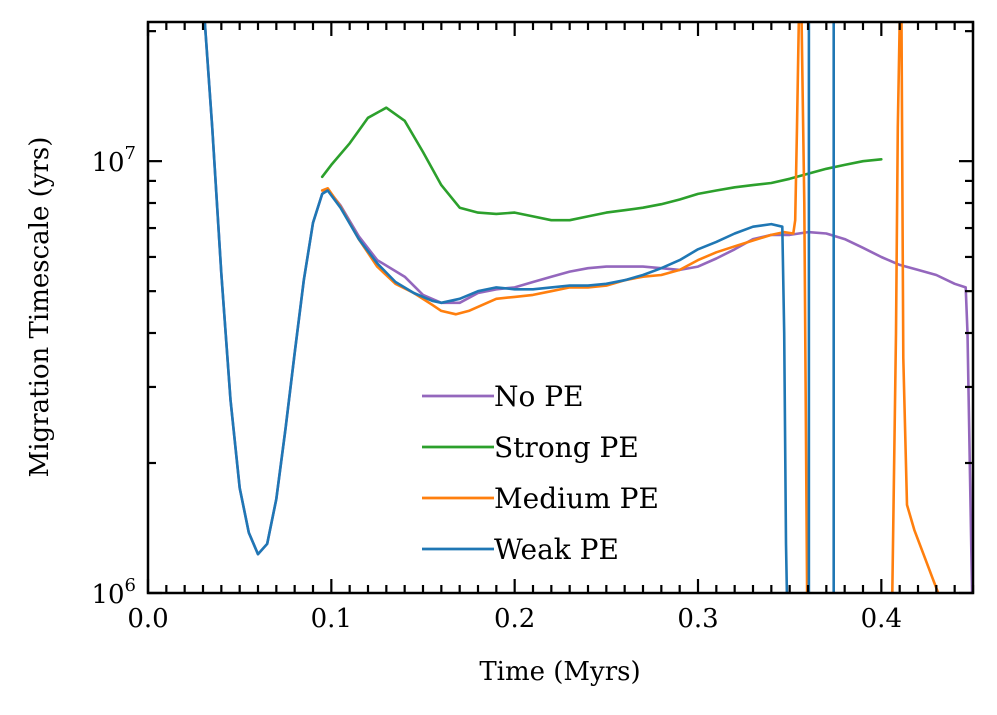 This screenshot has width=997, height=715. What do you see at coordinates (697, 619) in the screenshot?
I see `x-tick-label: 0.3` at bounding box center [697, 619].